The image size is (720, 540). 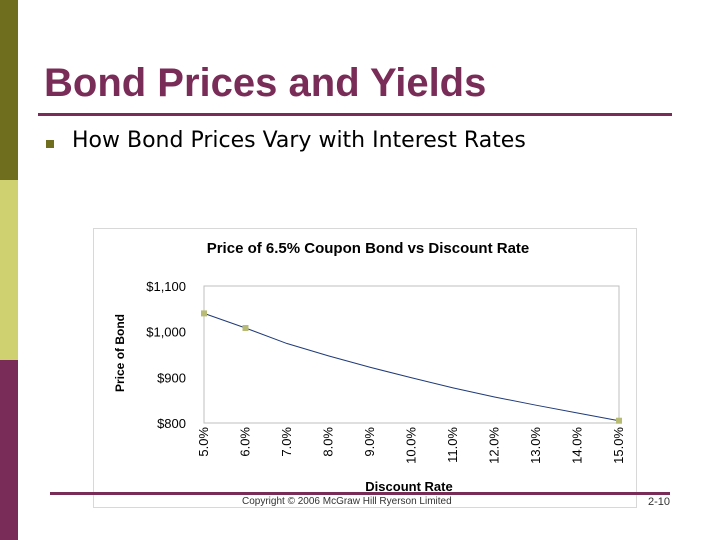 What do you see at coordinates (203, 442) in the screenshot?
I see `x-tick-label: 5.0%` at bounding box center [203, 442].